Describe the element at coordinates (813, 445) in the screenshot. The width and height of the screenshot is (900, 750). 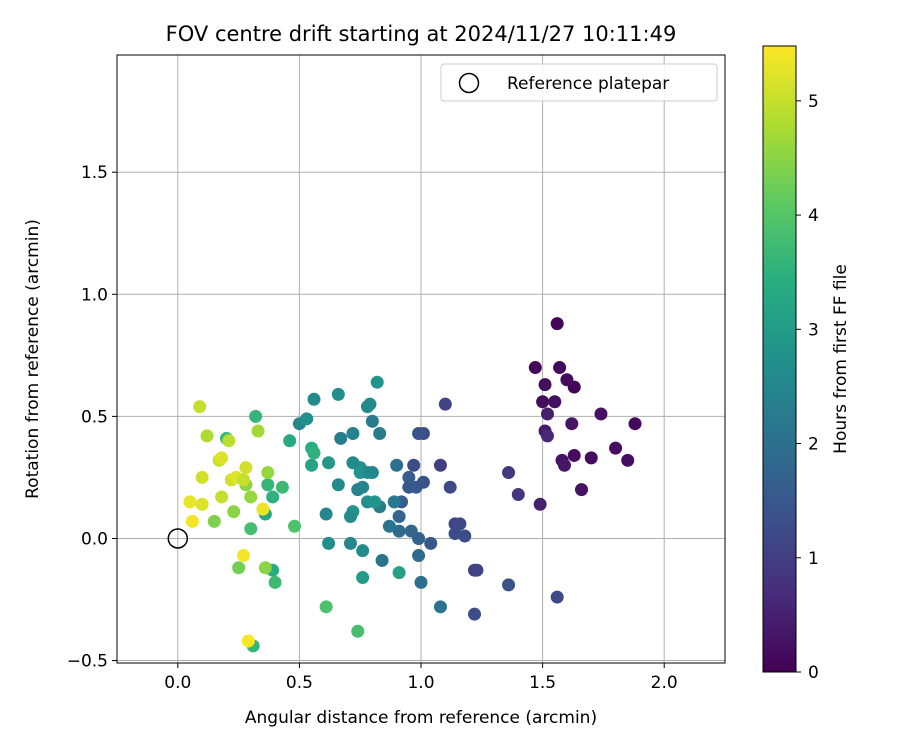
I see `colorbar-tick-label: 2` at that location.